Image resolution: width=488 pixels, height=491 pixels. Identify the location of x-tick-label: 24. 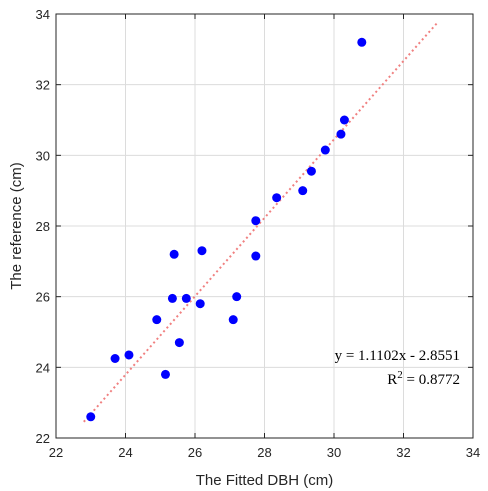
(125, 452).